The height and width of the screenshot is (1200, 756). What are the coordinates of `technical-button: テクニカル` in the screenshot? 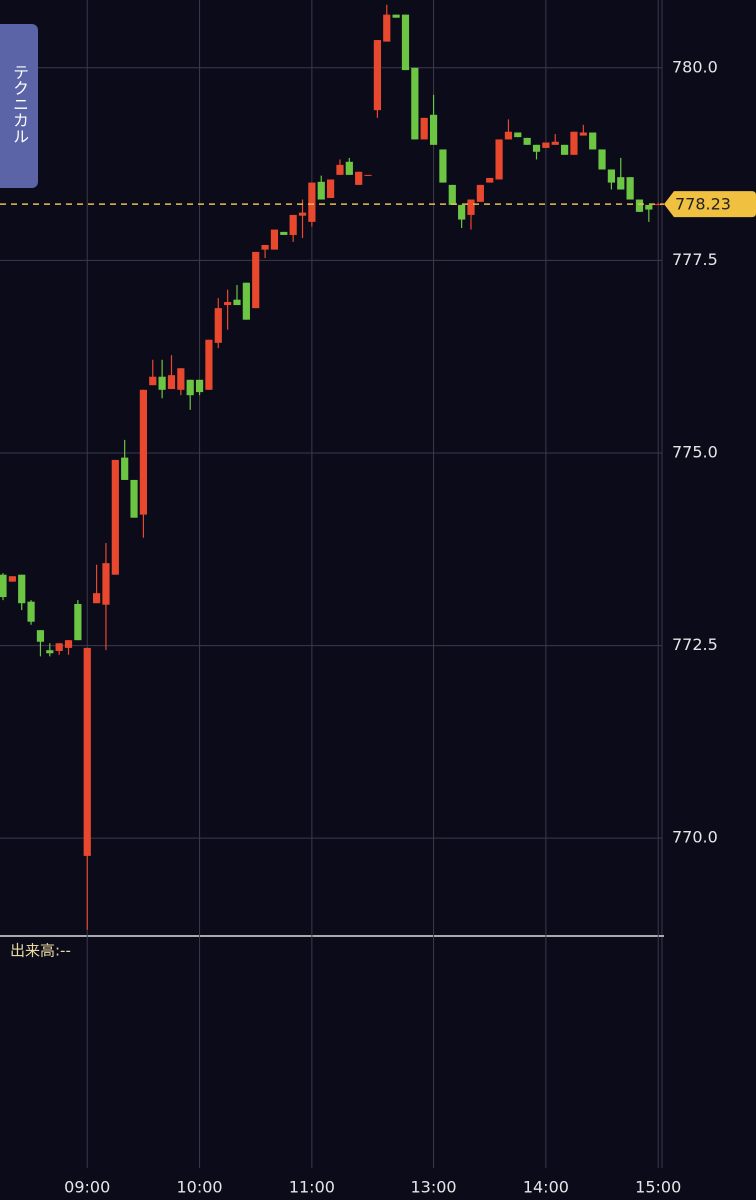 It's located at (19, 106).